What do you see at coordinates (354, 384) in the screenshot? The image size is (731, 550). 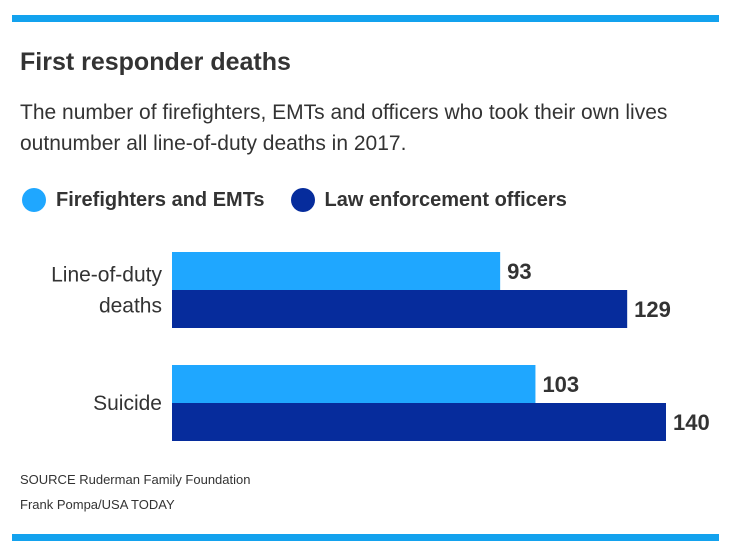 I see `bar-suicide-firefighters` at bounding box center [354, 384].